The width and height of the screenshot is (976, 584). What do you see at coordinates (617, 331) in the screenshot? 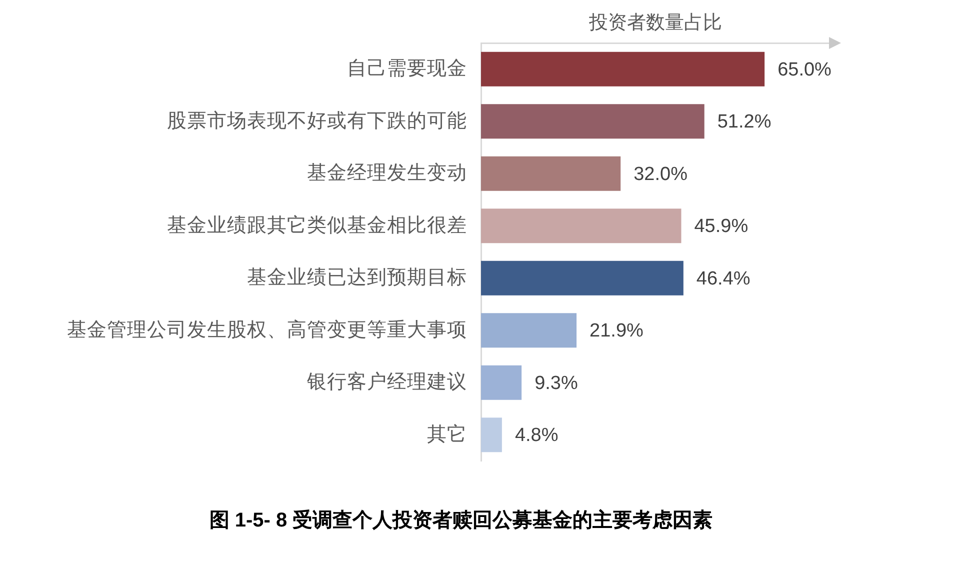
I see `data-label: 21.9%` at bounding box center [617, 331].